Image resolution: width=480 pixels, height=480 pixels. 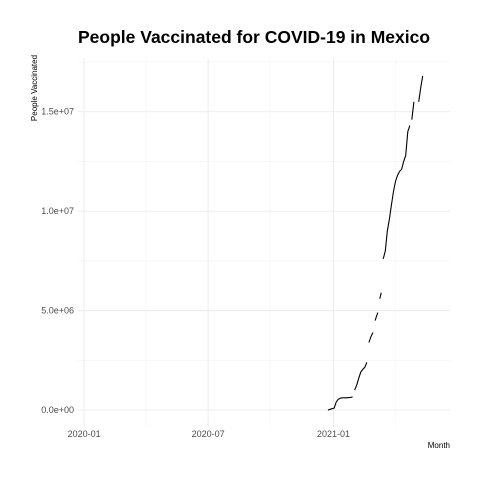 What do you see at coordinates (254, 37) in the screenshot?
I see `chart-title: People Vaccinated for COVID-19 in Mexico` at bounding box center [254, 37].